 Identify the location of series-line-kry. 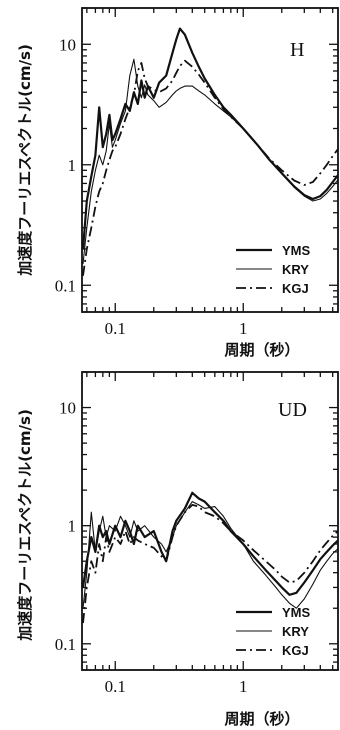
(210, 555).